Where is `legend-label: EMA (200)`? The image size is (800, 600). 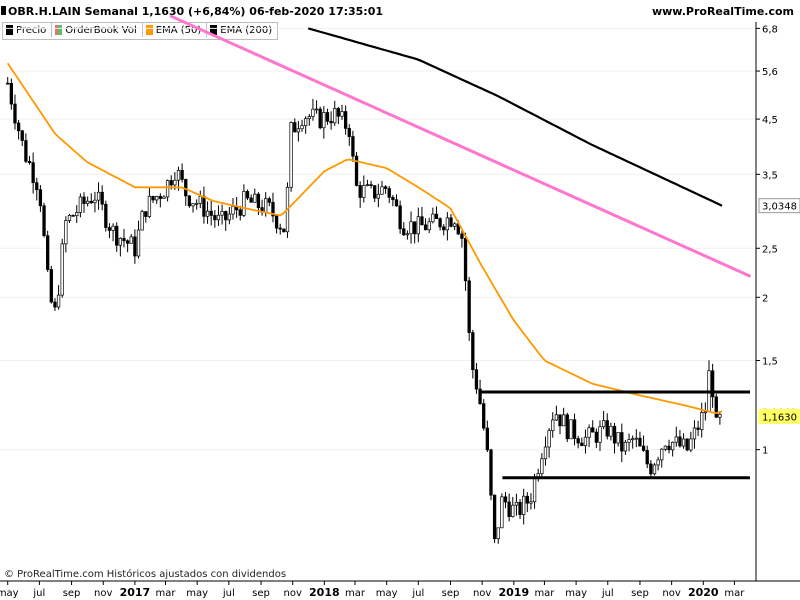 legend-label: EMA (200) is located at coordinates (246, 30).